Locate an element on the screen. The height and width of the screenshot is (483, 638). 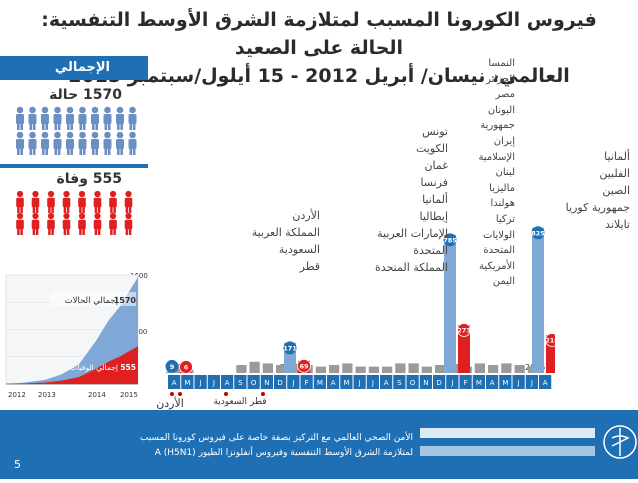
country-item: الإسلامية is located at coordinates (496, 157).